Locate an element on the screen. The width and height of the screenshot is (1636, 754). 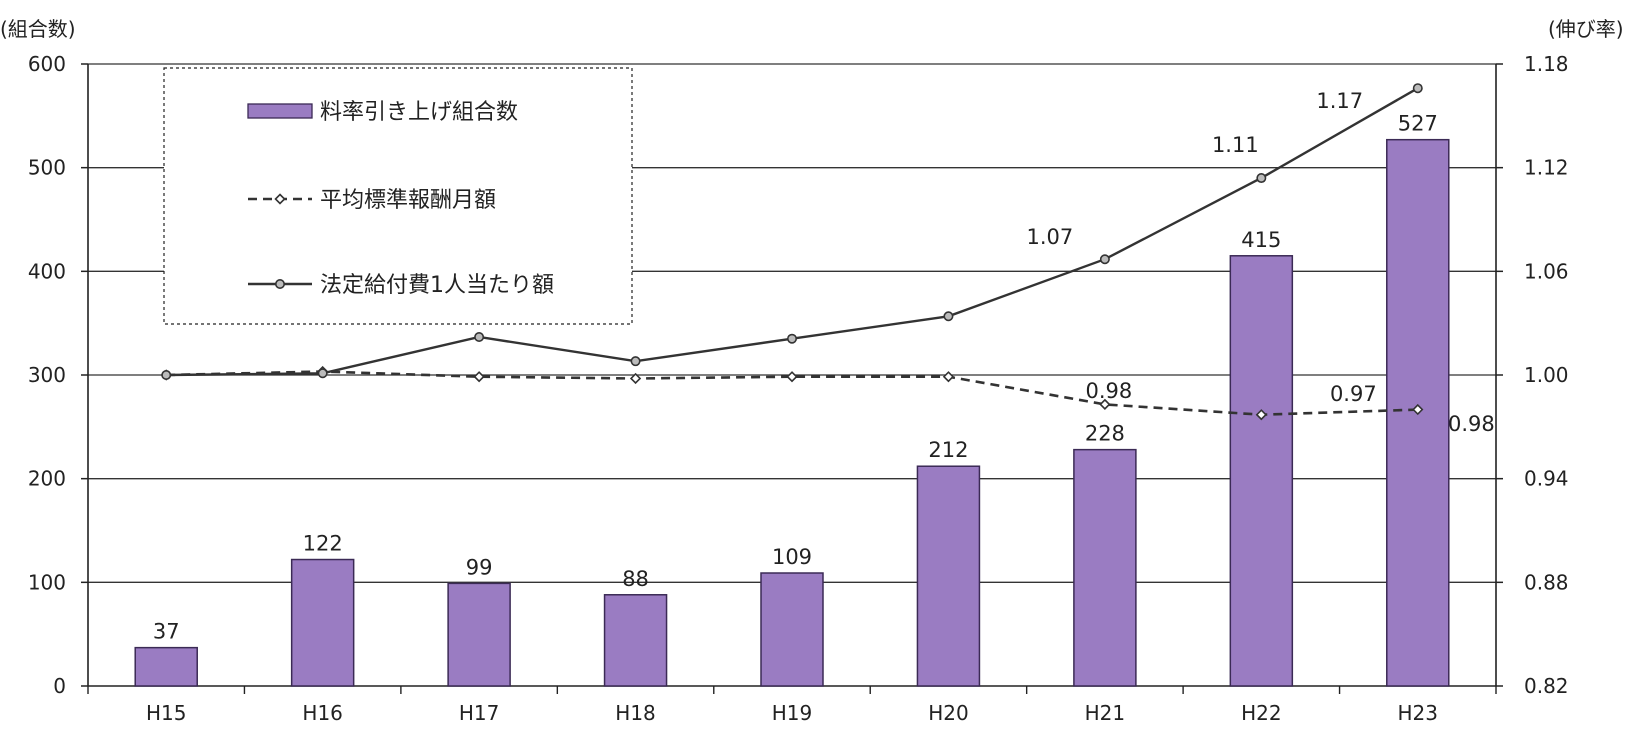
bar-value-label-H23: 527 is located at coordinates (1418, 124).